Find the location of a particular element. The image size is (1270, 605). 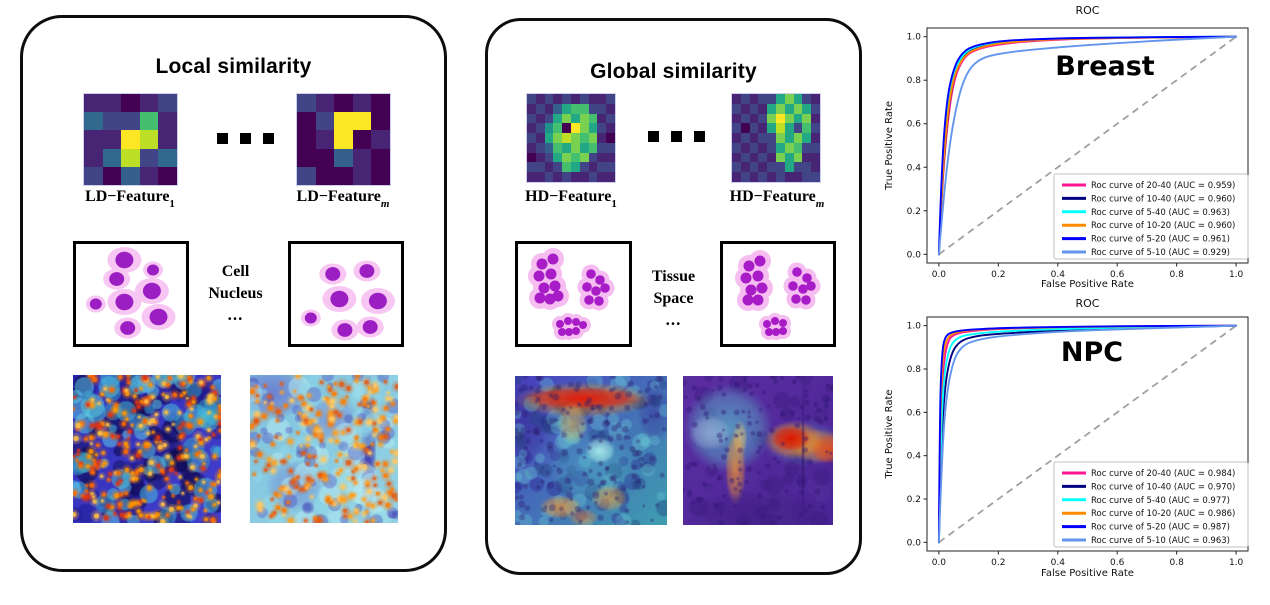

tissue-space-box-right is located at coordinates (778, 294).